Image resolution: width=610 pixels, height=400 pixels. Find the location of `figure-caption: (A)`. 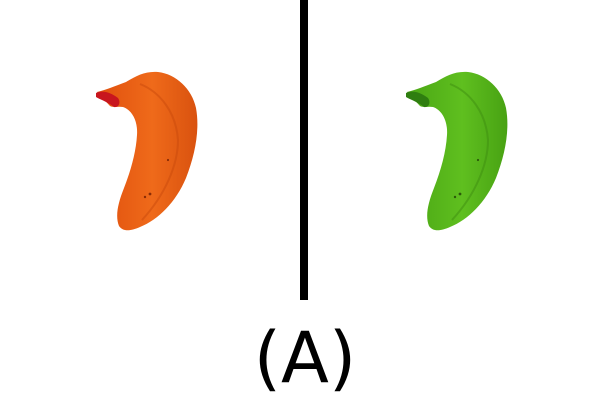

figure-caption: (A) is located at coordinates (305, 358).